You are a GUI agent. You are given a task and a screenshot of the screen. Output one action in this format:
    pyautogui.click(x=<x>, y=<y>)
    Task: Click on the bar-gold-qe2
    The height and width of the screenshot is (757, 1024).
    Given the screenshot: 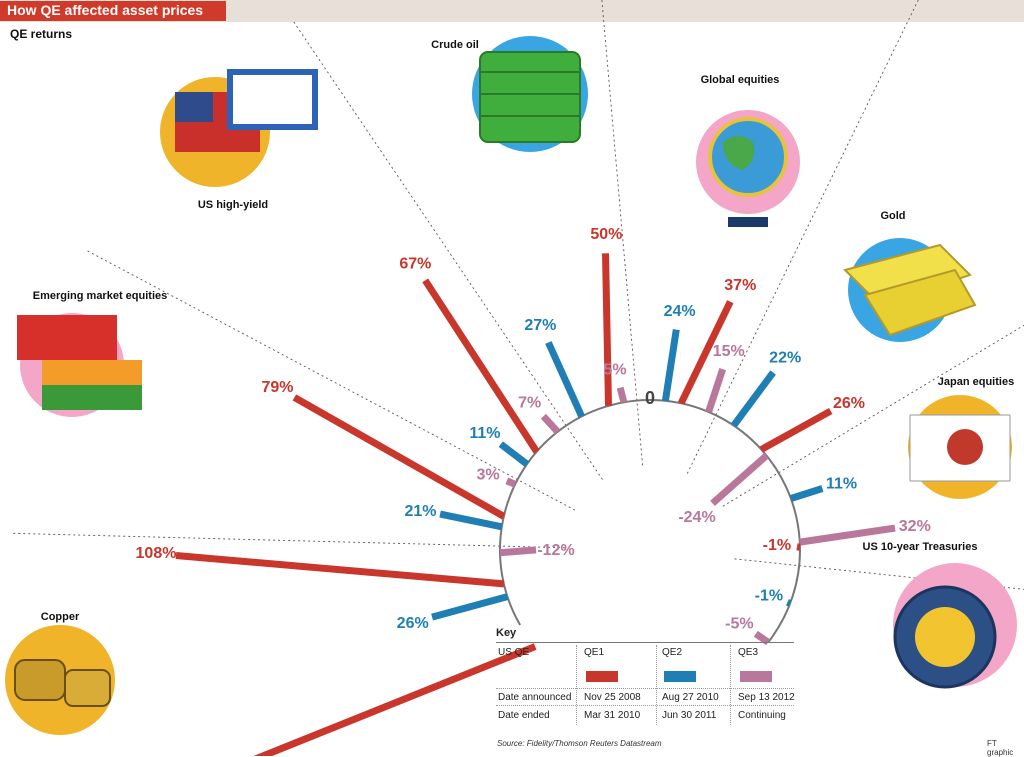 What is the action you would take?
    pyautogui.click(x=753, y=399)
    